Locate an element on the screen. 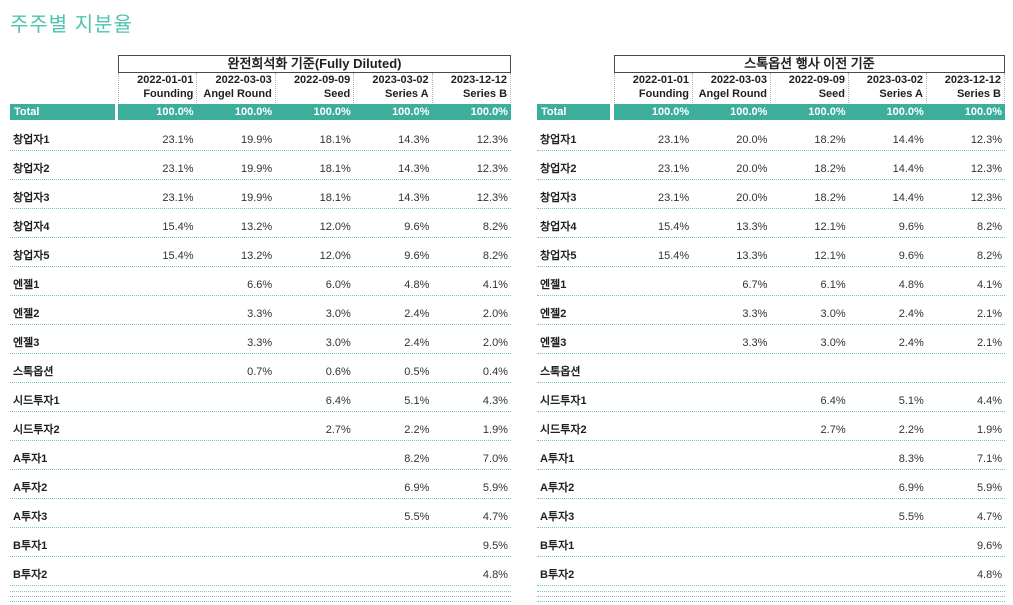  value-cell: 4.1% is located at coordinates (495, 285).